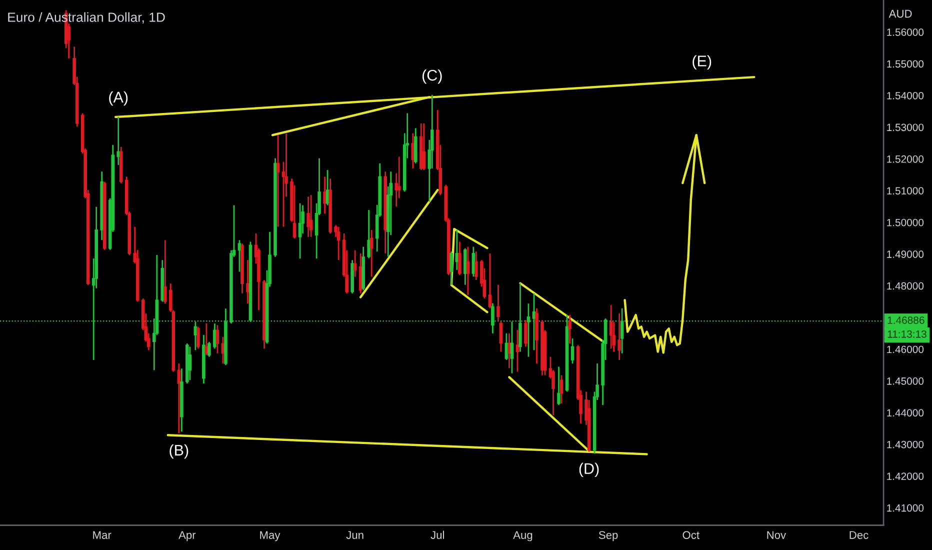 This screenshot has height=550, width=932. I want to click on x-tick-label: Mar, so click(102, 535).